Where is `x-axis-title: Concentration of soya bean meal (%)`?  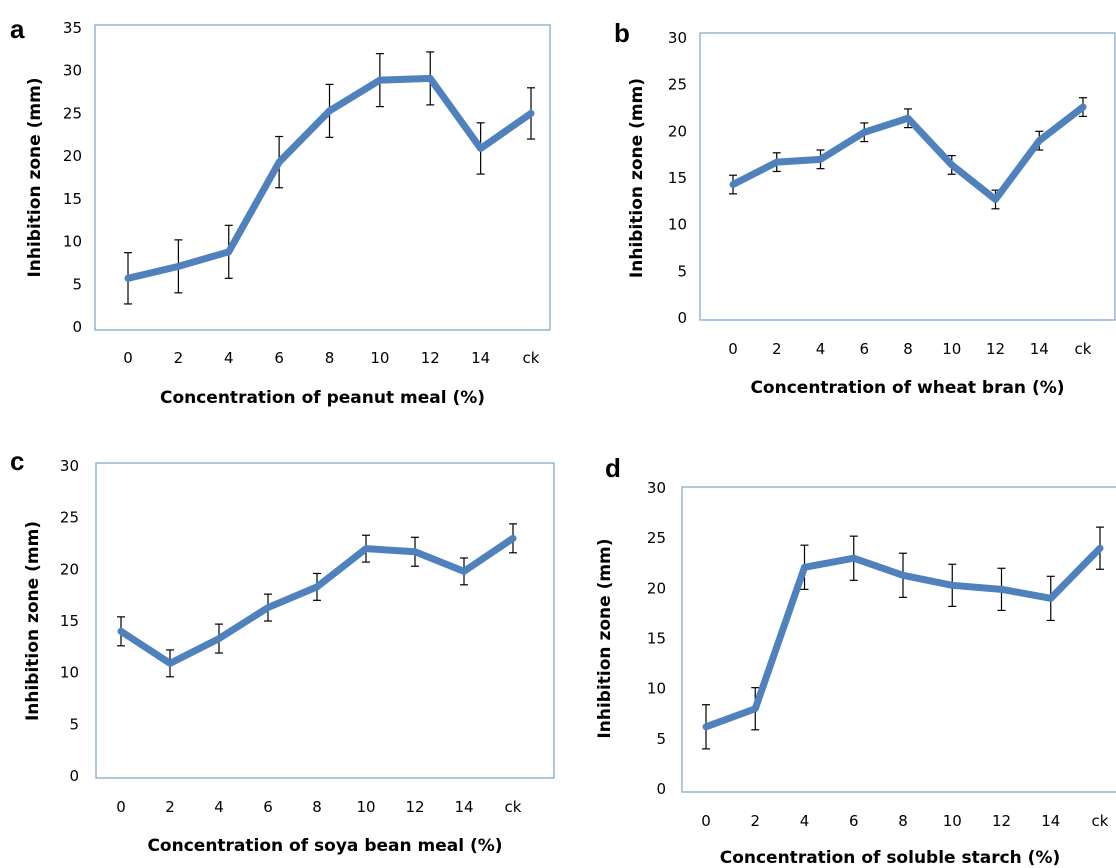
x-axis-title: Concentration of soya bean meal (%) is located at coordinates (324, 846).